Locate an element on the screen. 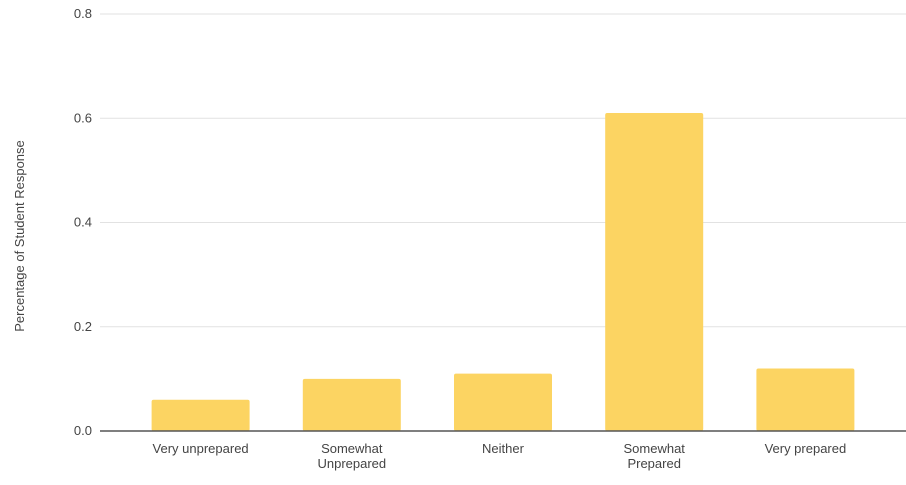 The image size is (906, 485). y-tick-label: 0.8 is located at coordinates (83, 13).